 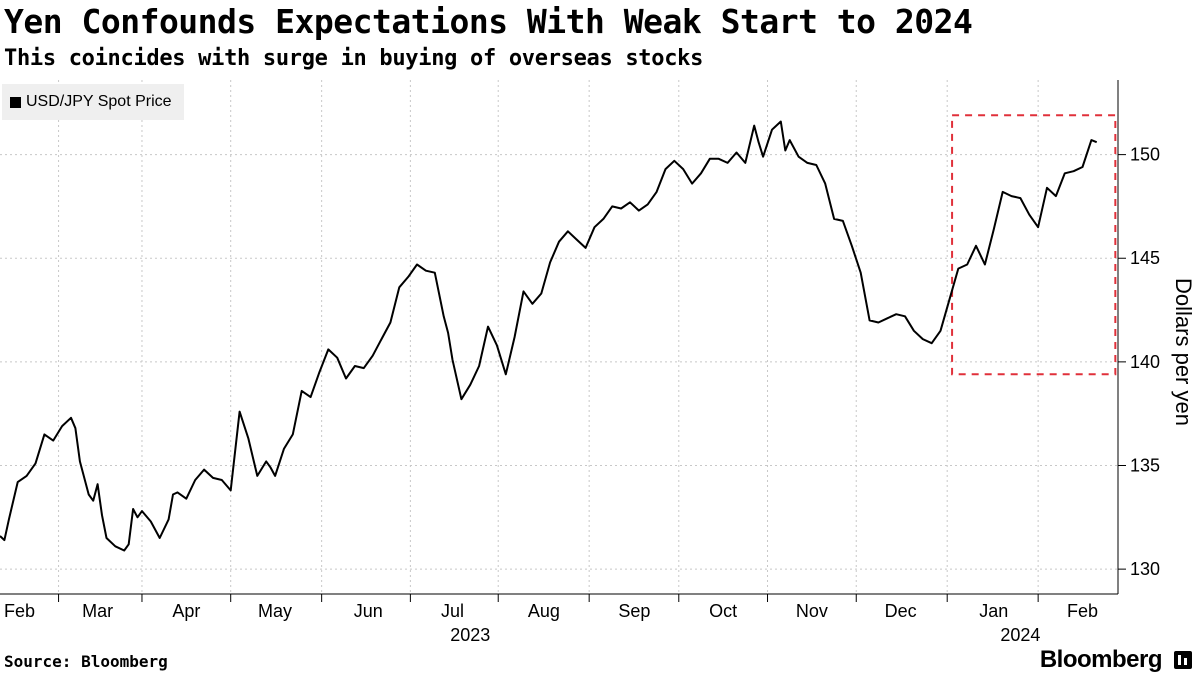 I want to click on x-tick-label: Nov, so click(x=812, y=611).